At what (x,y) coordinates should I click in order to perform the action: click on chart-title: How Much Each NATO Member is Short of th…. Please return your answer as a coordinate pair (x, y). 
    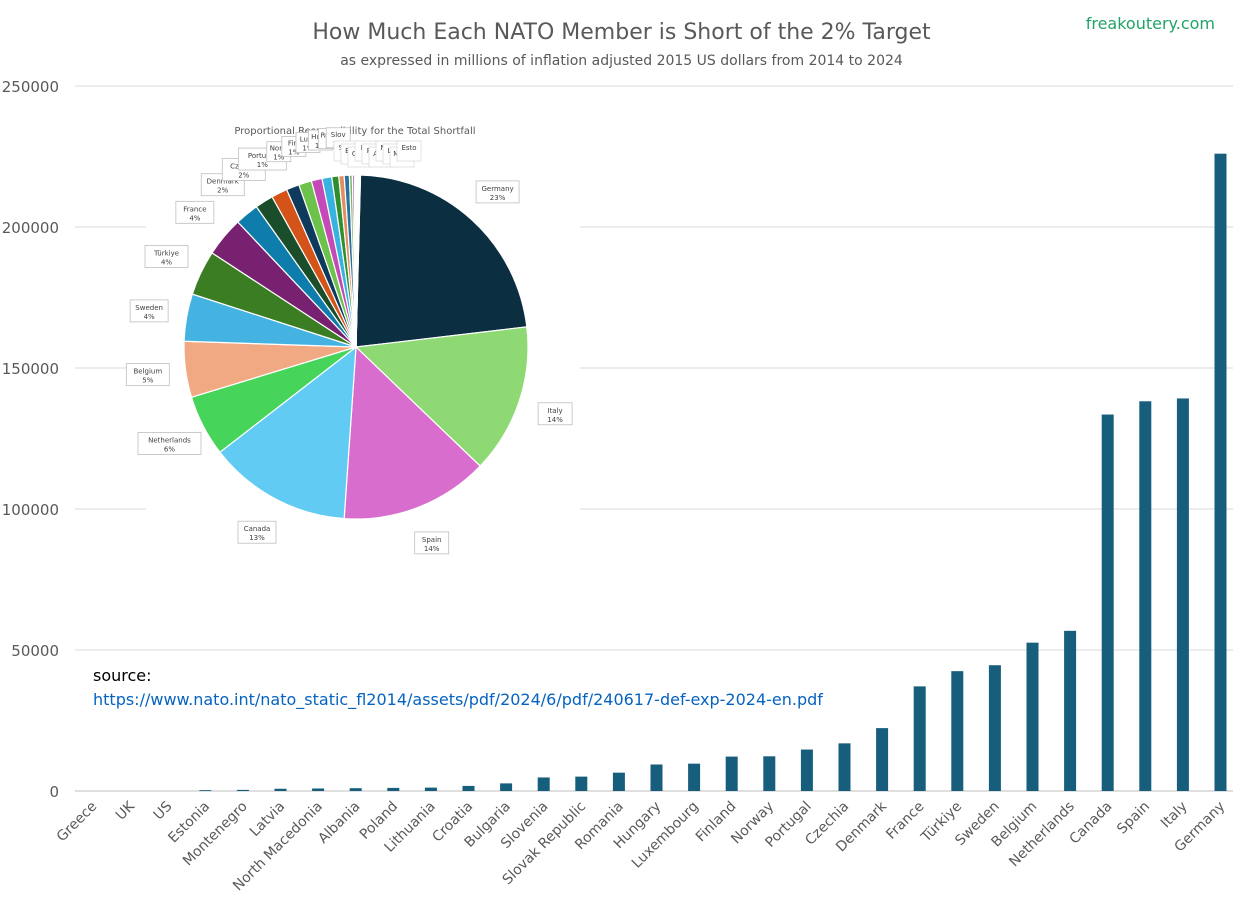
    Looking at the image, I should click on (621, 32).